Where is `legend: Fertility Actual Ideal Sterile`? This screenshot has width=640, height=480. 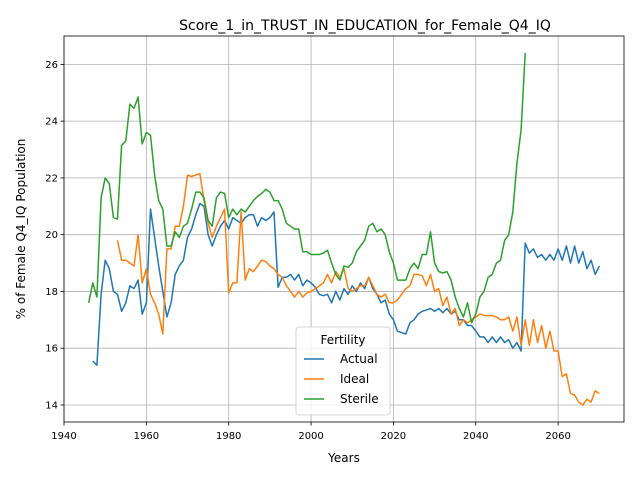
legend: Fertility Actual Ideal Sterile is located at coordinates (343, 371).